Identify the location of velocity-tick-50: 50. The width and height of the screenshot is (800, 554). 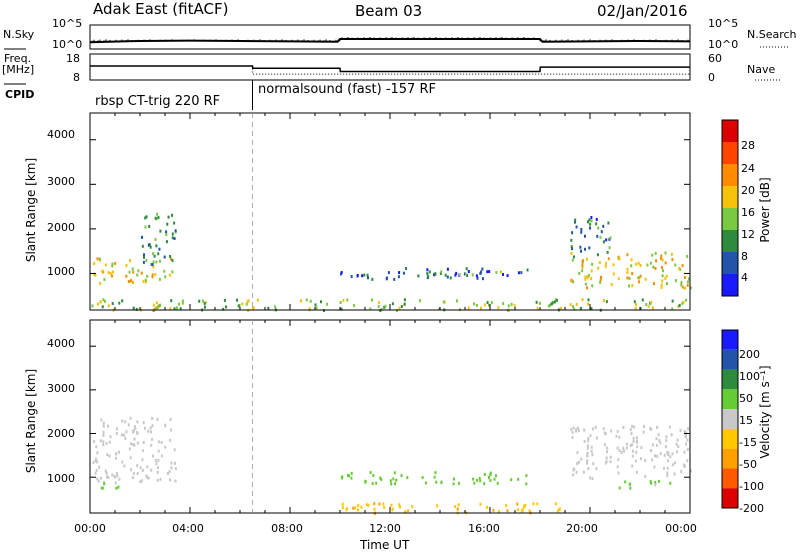
(746, 398).